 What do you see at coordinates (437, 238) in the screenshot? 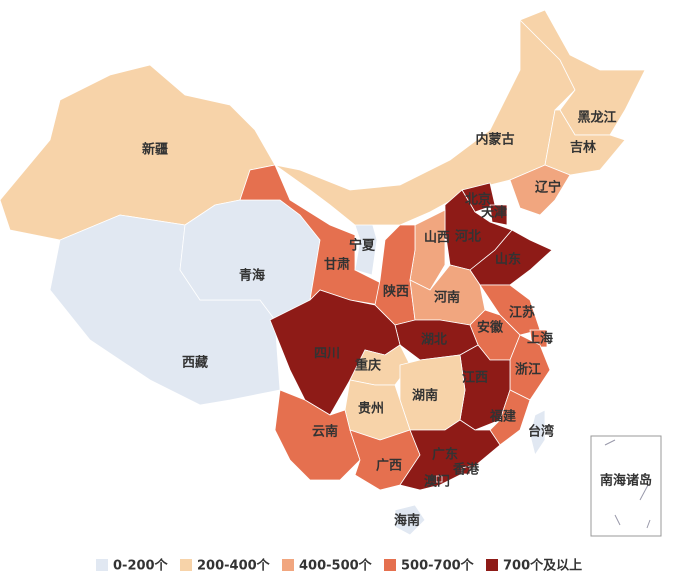
I see `province-label: 山西` at bounding box center [437, 238].